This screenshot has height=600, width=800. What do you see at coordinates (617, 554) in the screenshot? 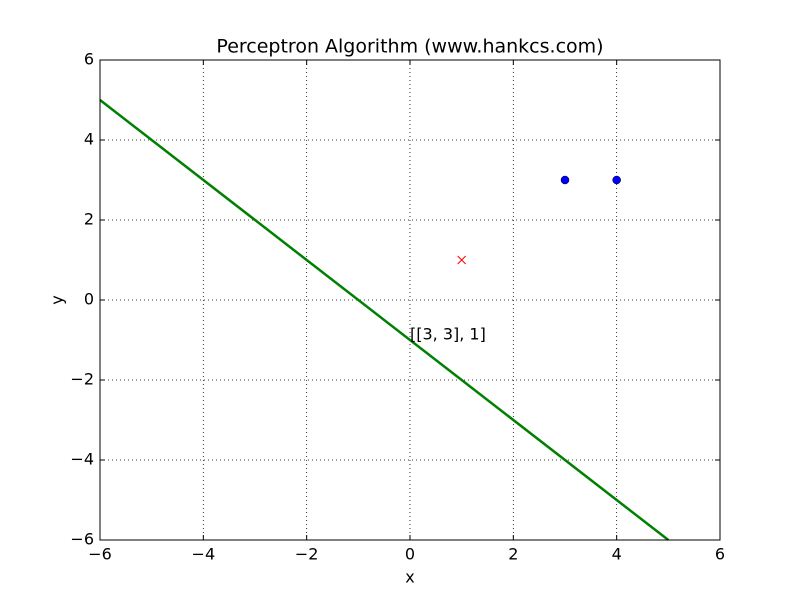
I see `x-tick-label: 4` at bounding box center [617, 554].